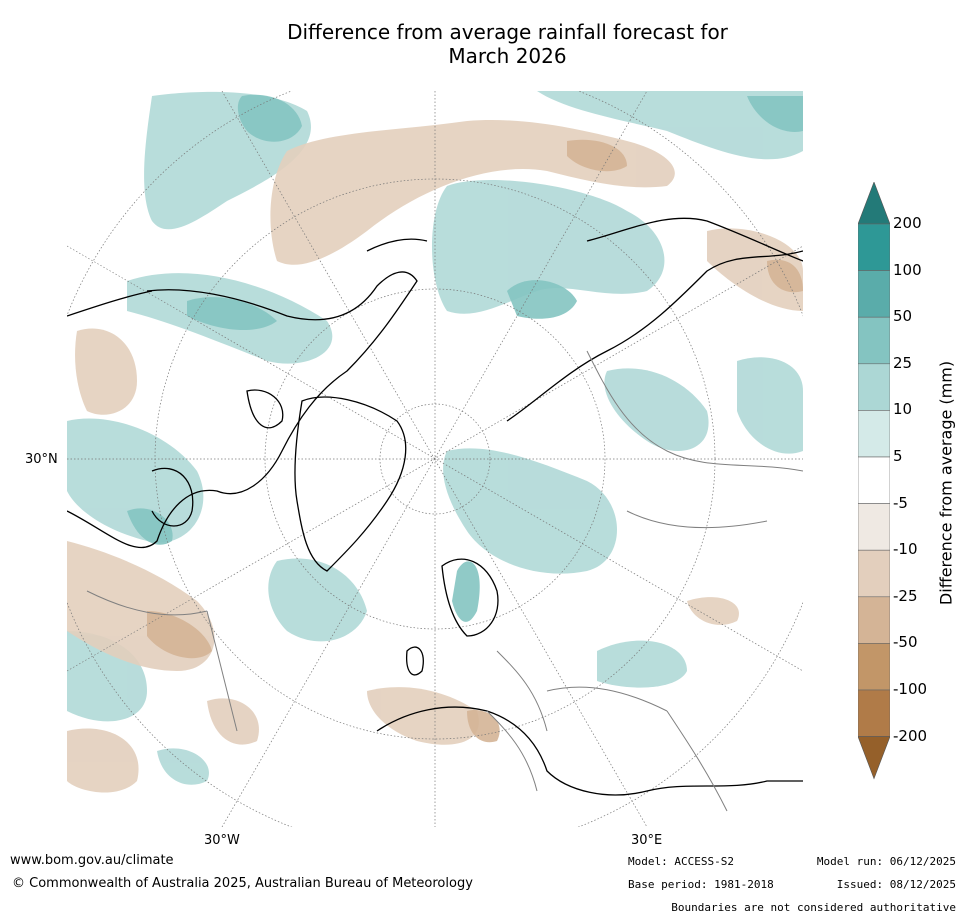 This screenshot has width=965, height=919. Describe the element at coordinates (92, 860) in the screenshot. I see `website-link: www.bom.gov.au/climate` at that location.